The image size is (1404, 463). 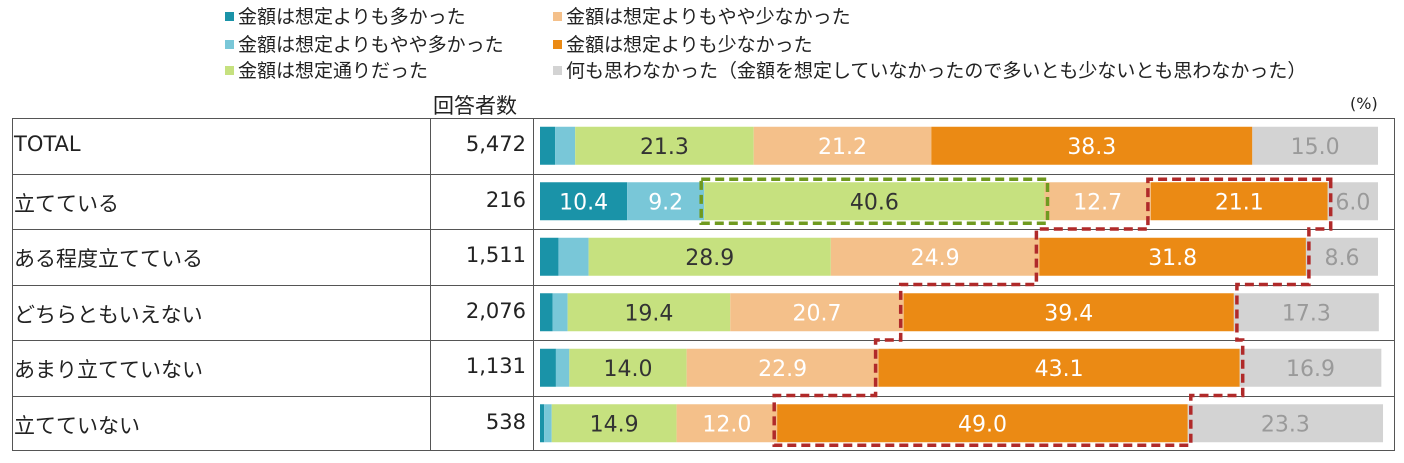 I want to click on legend-label: 金額は想定よりもやや少なかった, so click(x=708, y=17).